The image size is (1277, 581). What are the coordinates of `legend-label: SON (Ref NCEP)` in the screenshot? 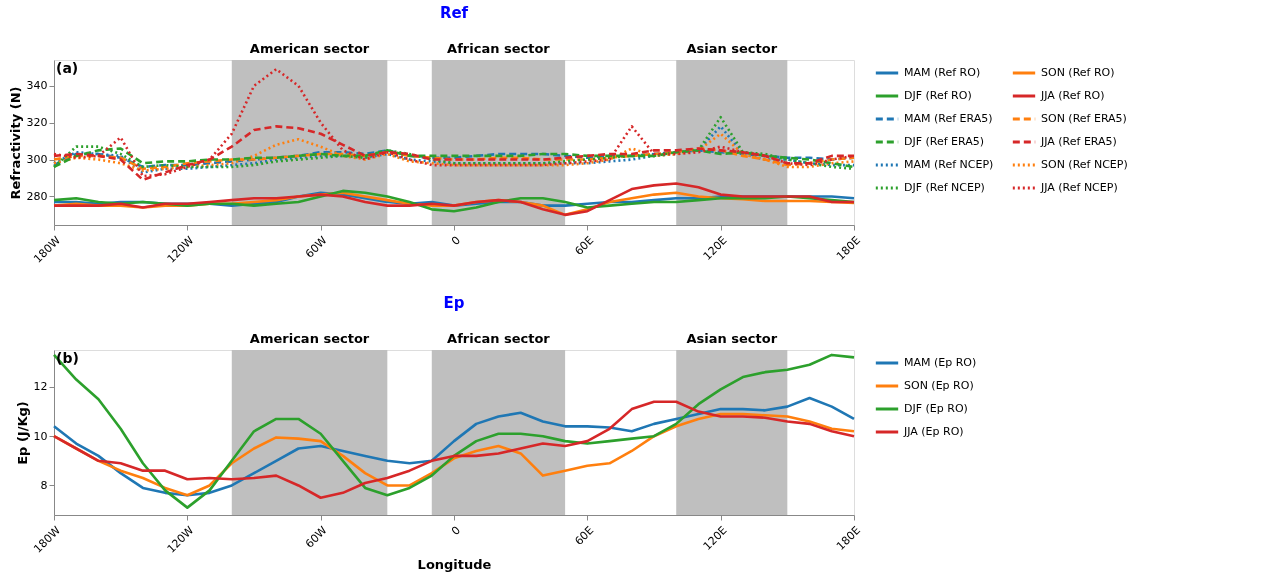 It's located at (1084, 164).